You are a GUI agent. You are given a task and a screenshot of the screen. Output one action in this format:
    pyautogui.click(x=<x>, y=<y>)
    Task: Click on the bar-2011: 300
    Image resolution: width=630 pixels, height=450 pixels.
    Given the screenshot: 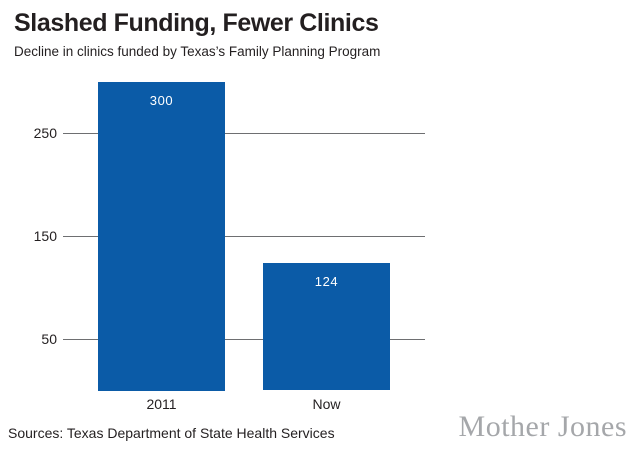 What is the action you would take?
    pyautogui.click(x=161, y=236)
    